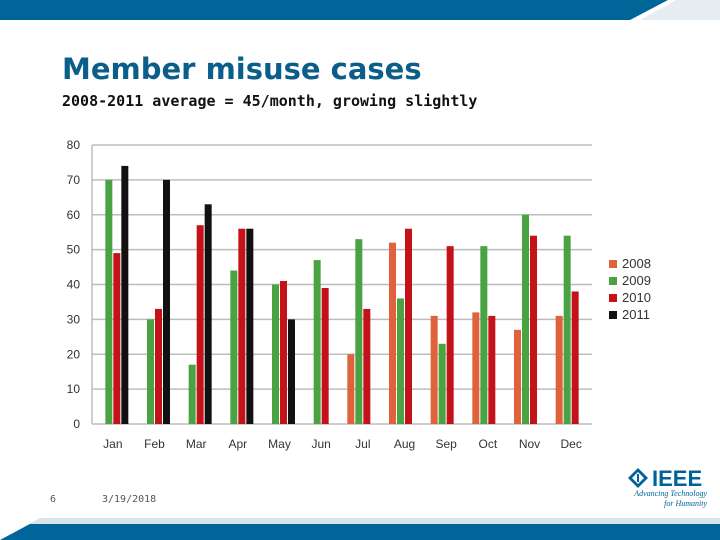 The height and width of the screenshot is (540, 720). Describe the element at coordinates (529, 444) in the screenshot. I see `x-tick-label-nov: Nov` at that location.